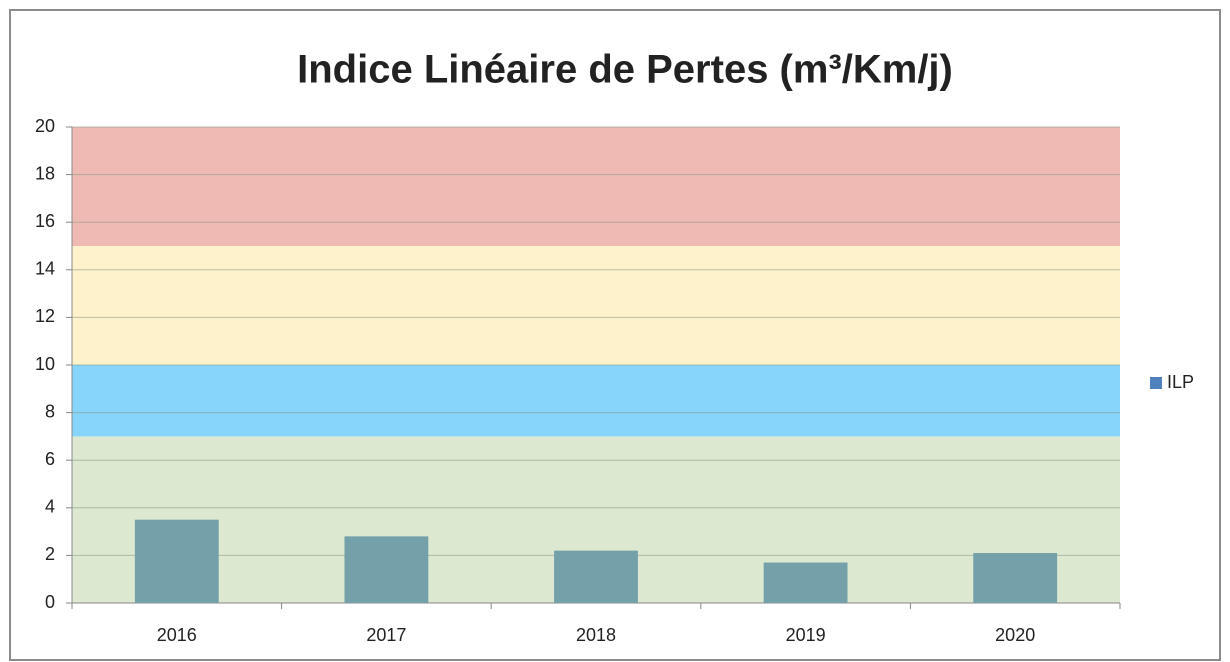 The width and height of the screenshot is (1230, 662). What do you see at coordinates (45, 221) in the screenshot?
I see `y-tick-label: 16` at bounding box center [45, 221].